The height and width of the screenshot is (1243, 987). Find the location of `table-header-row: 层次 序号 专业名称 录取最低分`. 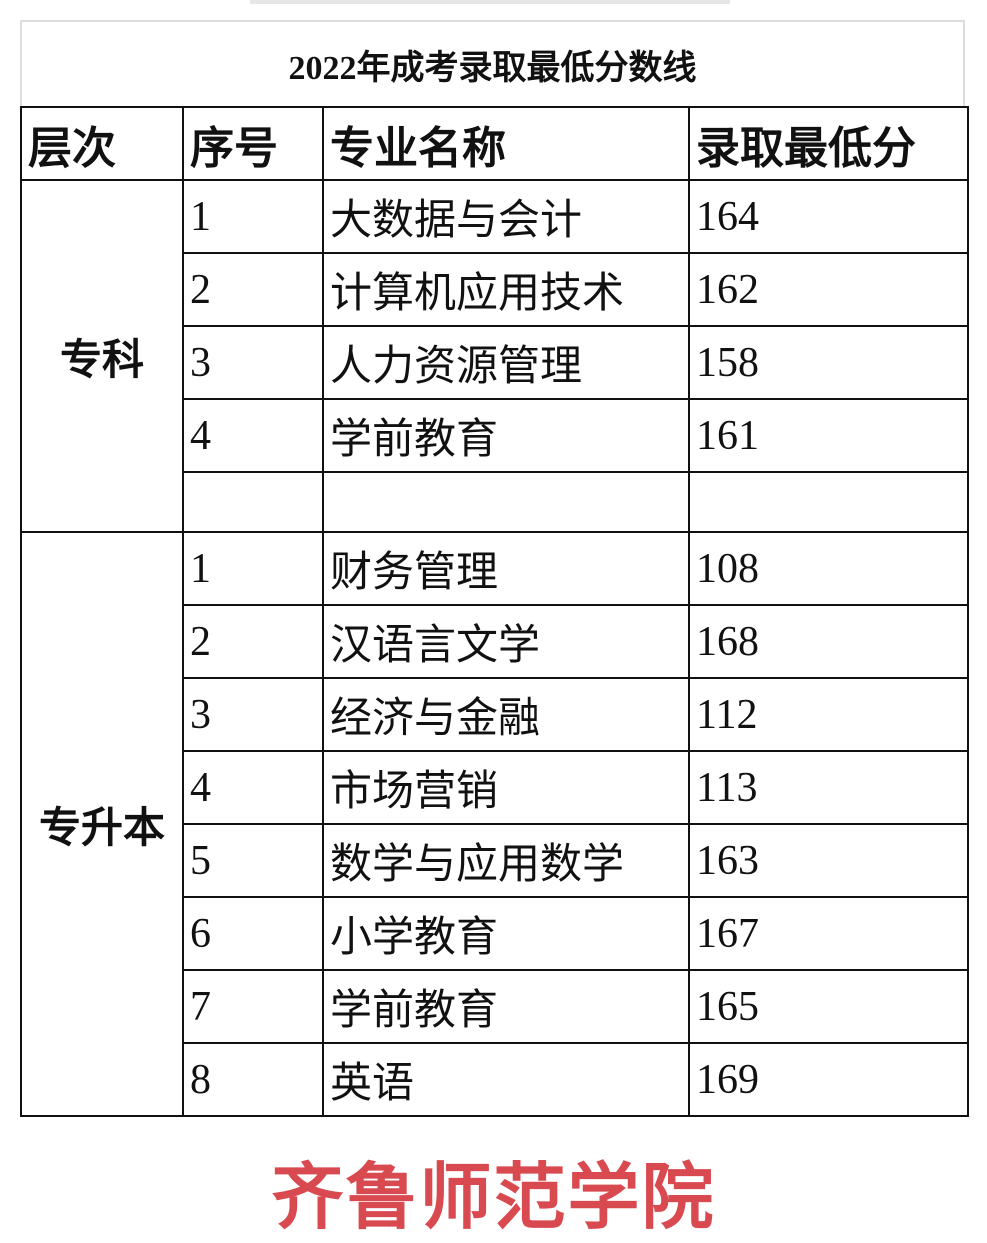

table-header-row: 层次 序号 专业名称 录取最低分 is located at coordinates (494, 143).